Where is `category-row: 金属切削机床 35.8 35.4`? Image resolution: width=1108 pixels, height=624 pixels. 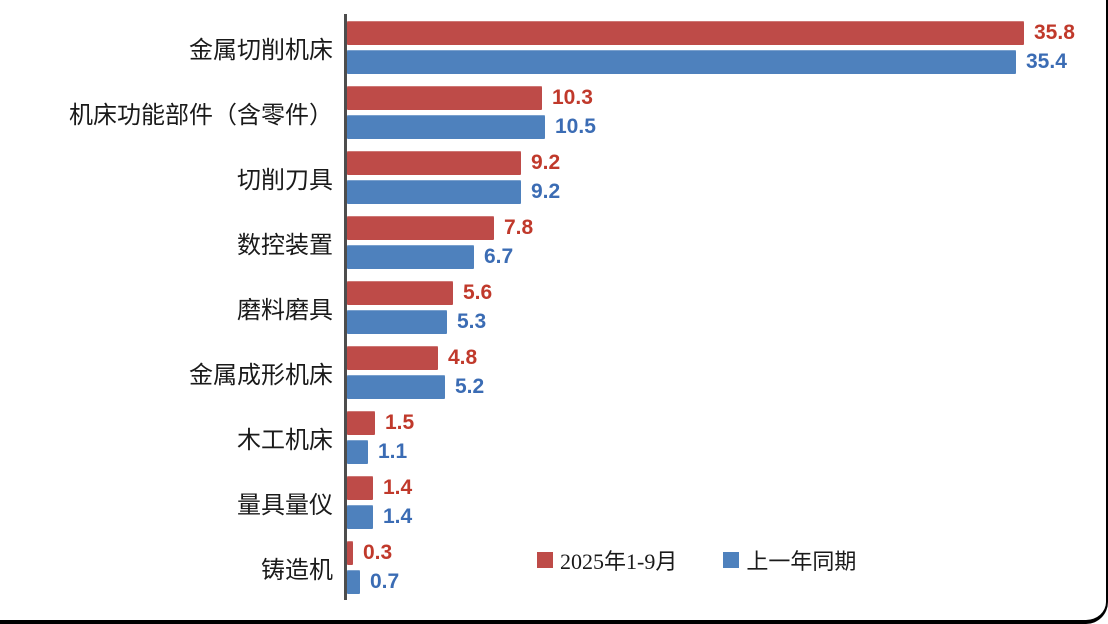 category-row: 金属切削机床 35.8 35.4 is located at coordinates (553, 47).